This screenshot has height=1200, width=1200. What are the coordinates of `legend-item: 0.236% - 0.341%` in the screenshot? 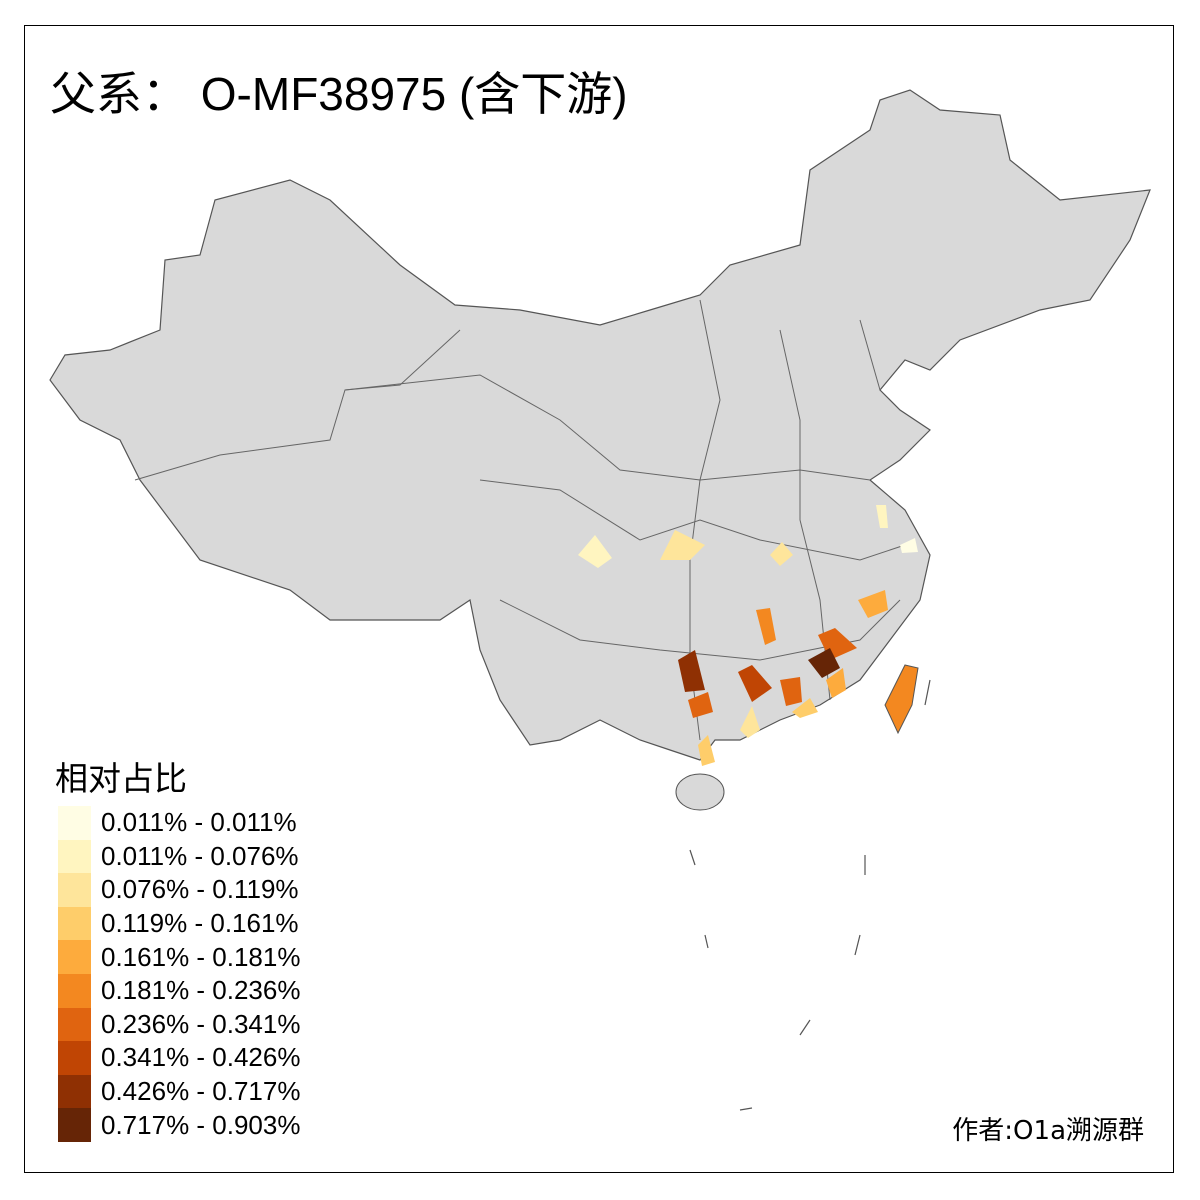 It's located at (179, 1024).